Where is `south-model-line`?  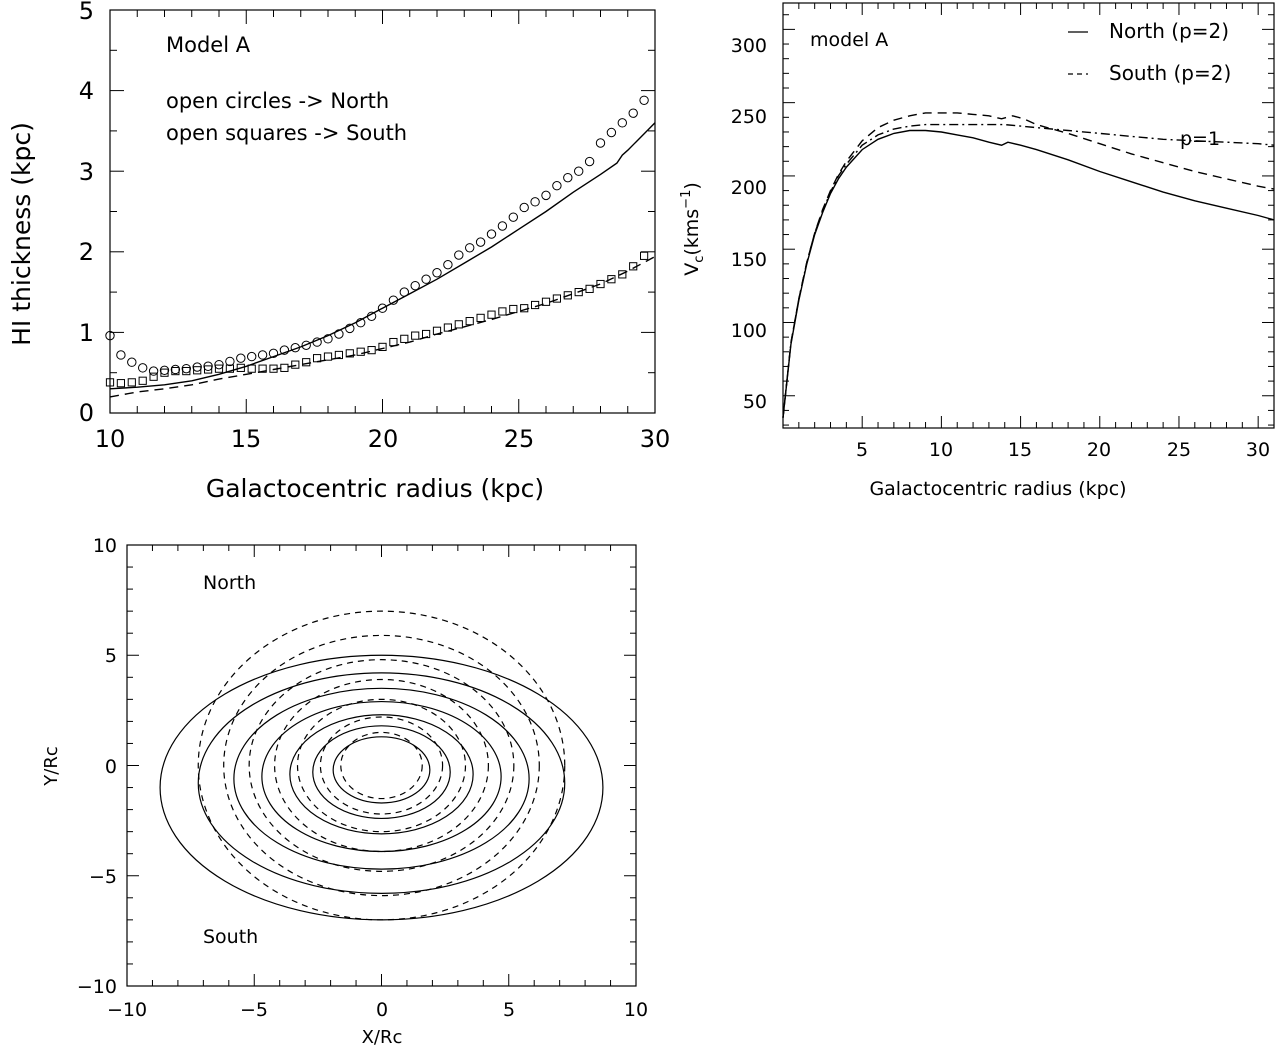 south-model-line is located at coordinates (382, 326).